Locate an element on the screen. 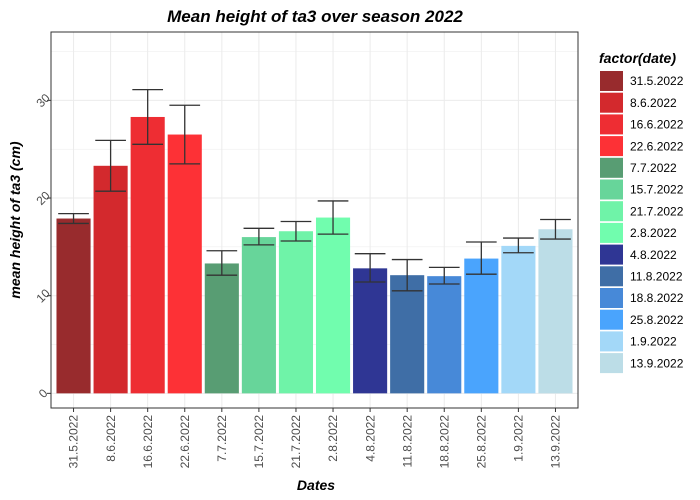 Image resolution: width=700 pixels, height=500 pixels. legend-key-4.8.2022 is located at coordinates (611, 254).